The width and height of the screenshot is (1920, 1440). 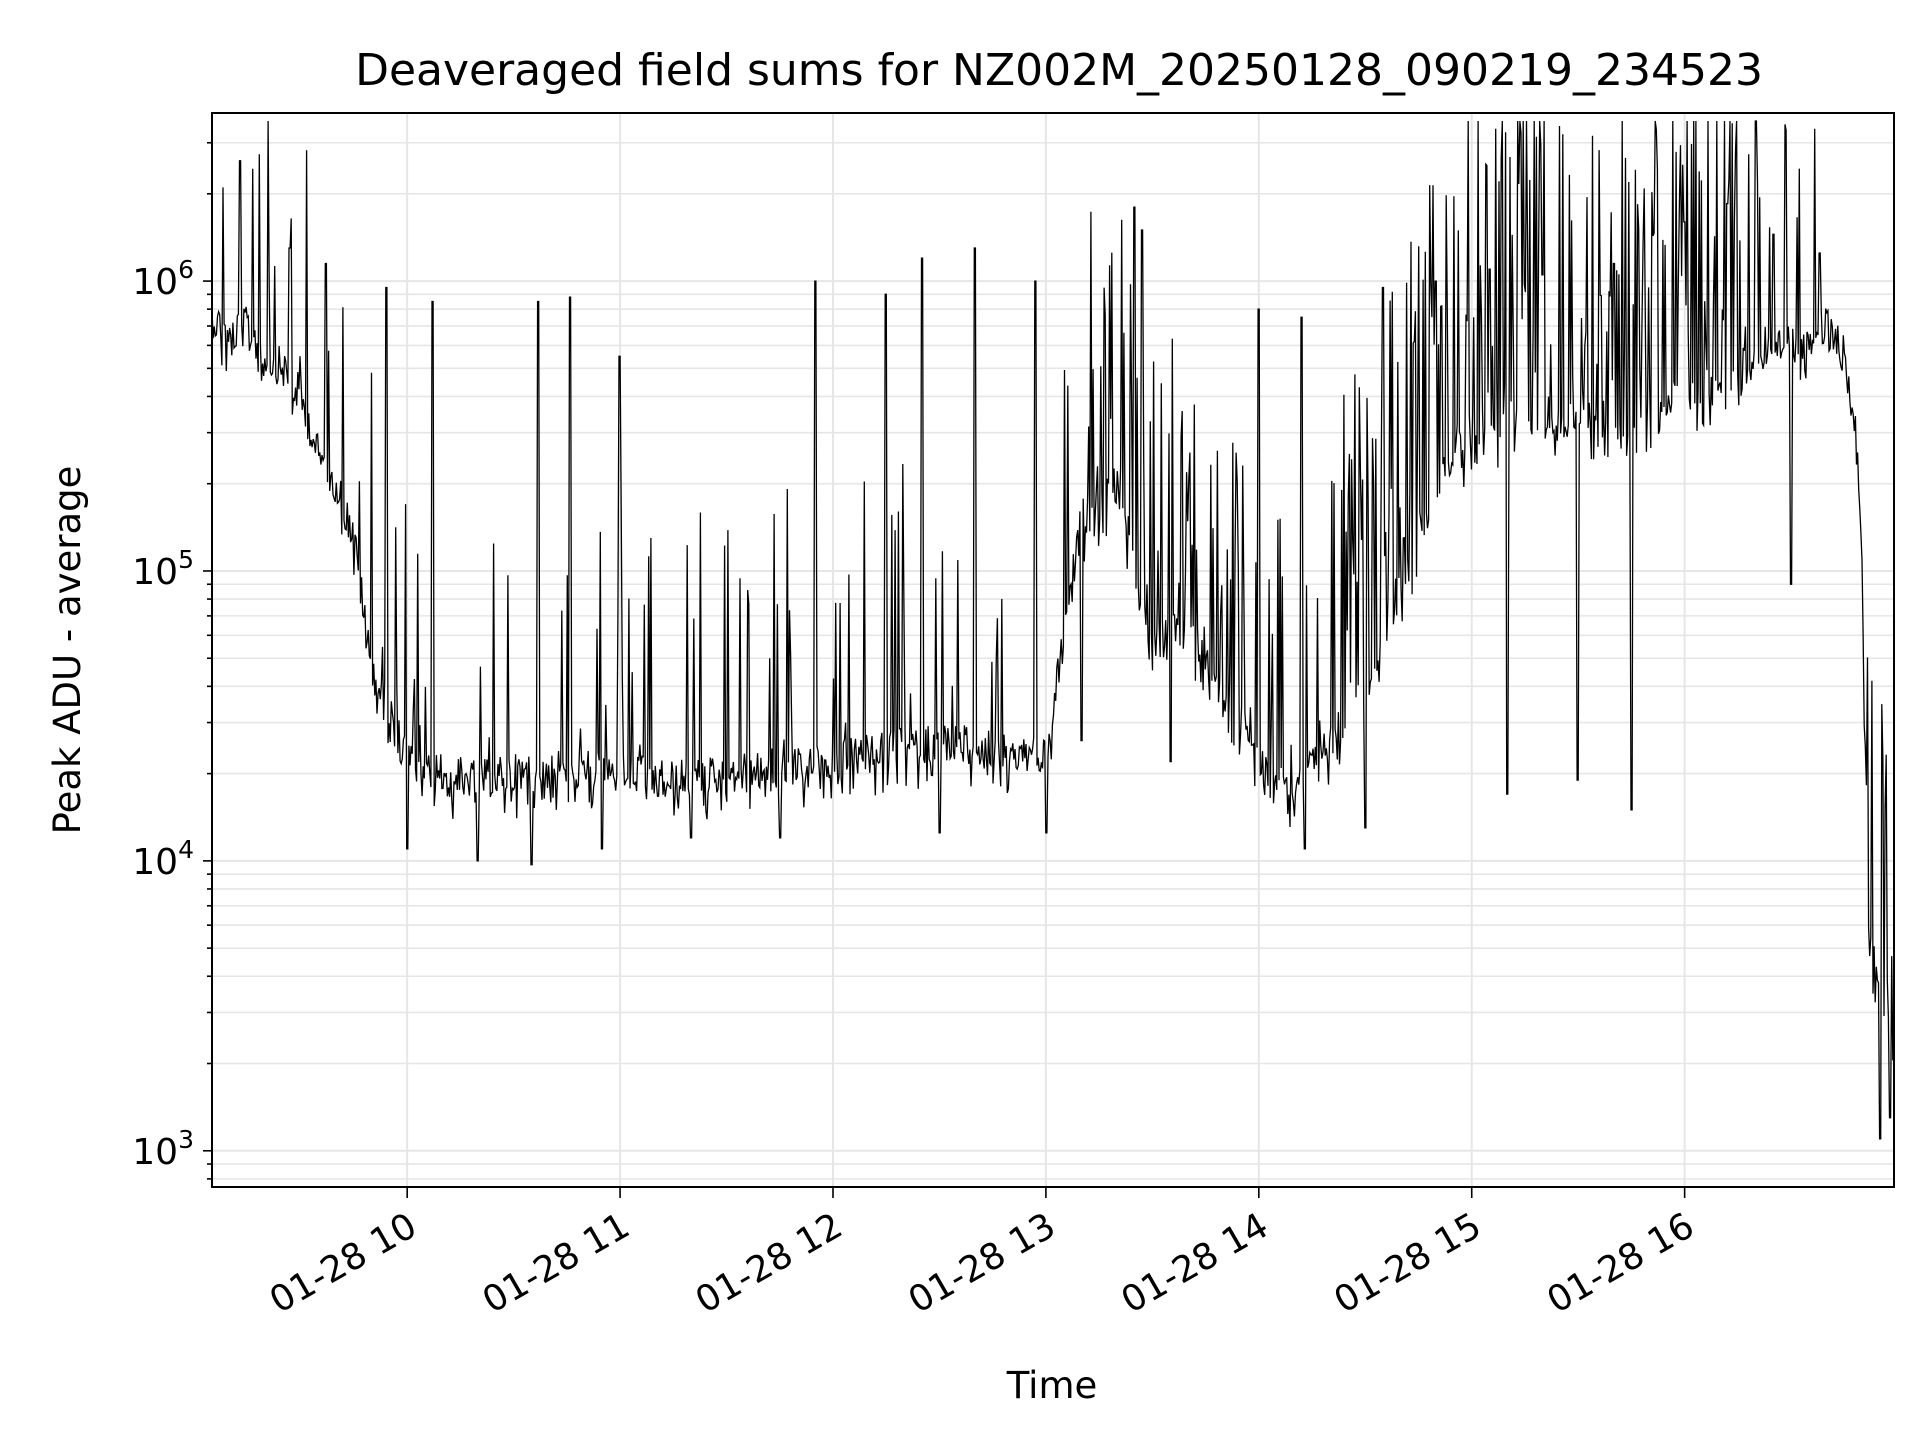 What do you see at coordinates (67, 650) in the screenshot?
I see `y-axis-label: Peak ADU - average` at bounding box center [67, 650].